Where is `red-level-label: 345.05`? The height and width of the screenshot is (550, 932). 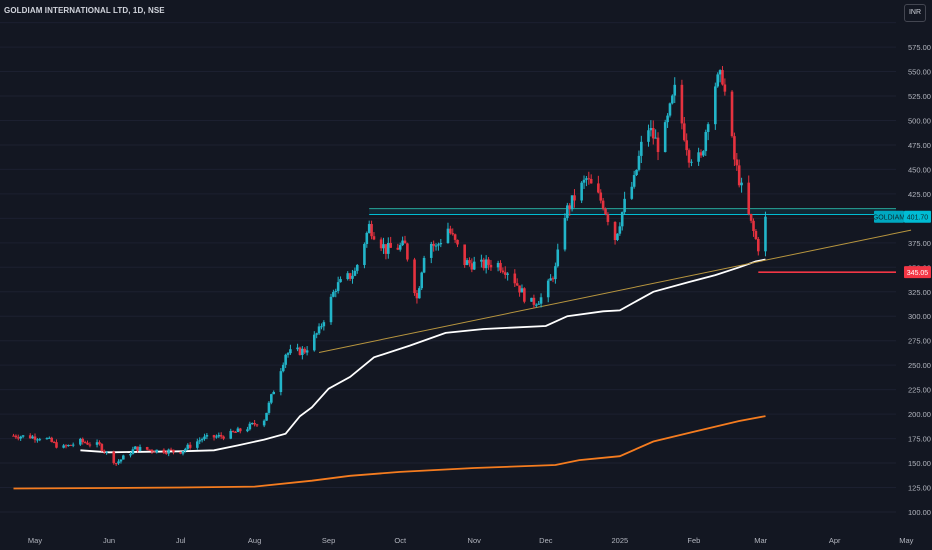 red-level-label: 345.05 is located at coordinates (918, 273).